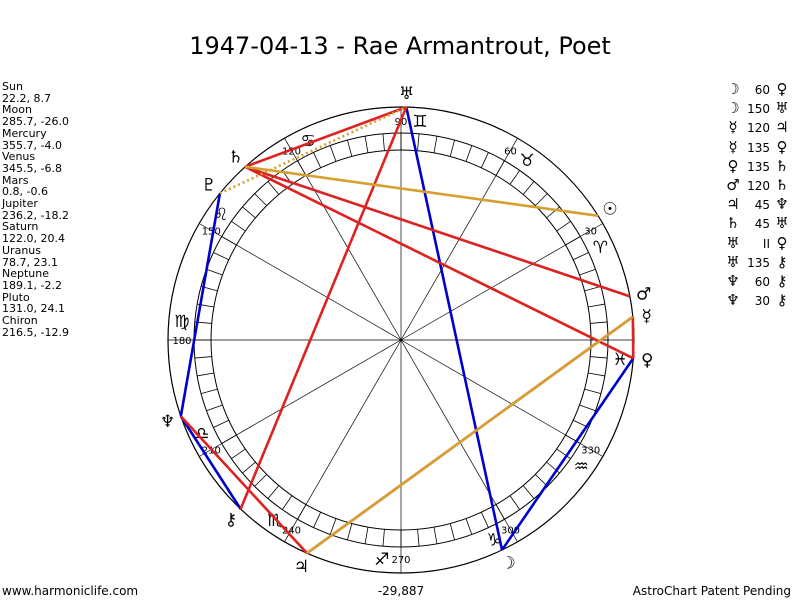 This screenshot has height=600, width=800. I want to click on patent-notice: AstroChart Patent Pending, so click(711, 591).